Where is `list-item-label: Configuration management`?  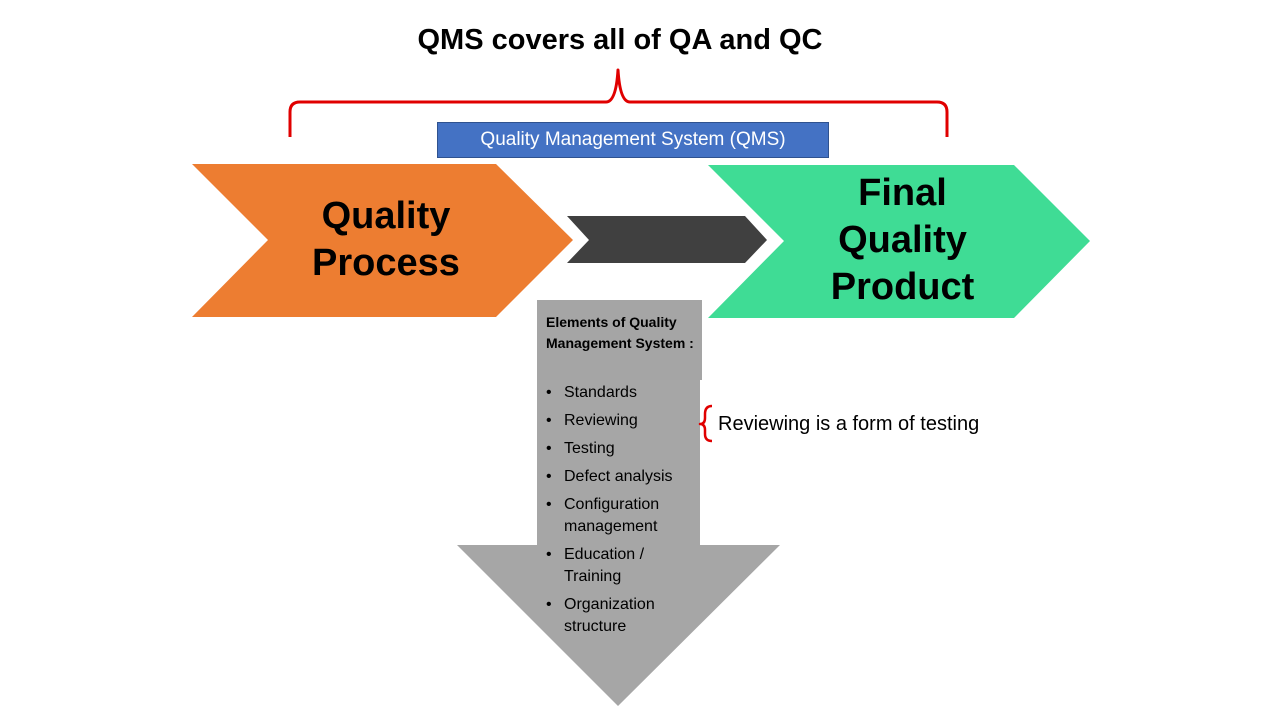
list-item-label: Configuration management is located at coordinates (612, 515).